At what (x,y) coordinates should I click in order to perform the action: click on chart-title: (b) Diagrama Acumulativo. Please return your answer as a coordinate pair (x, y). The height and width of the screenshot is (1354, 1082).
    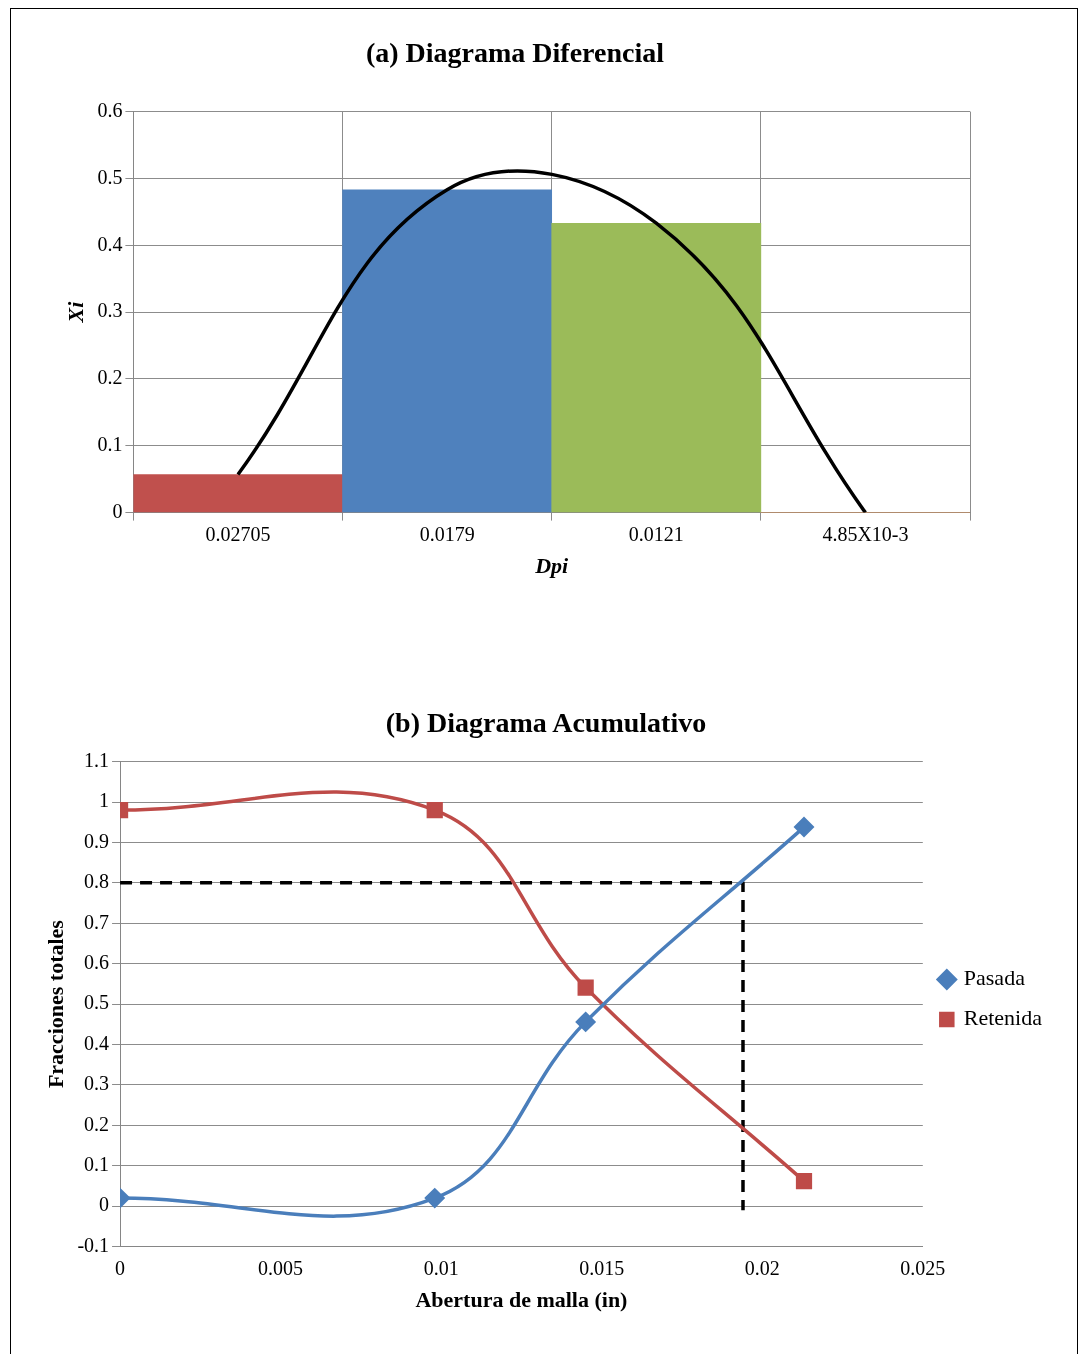
    Looking at the image, I should click on (546, 723).